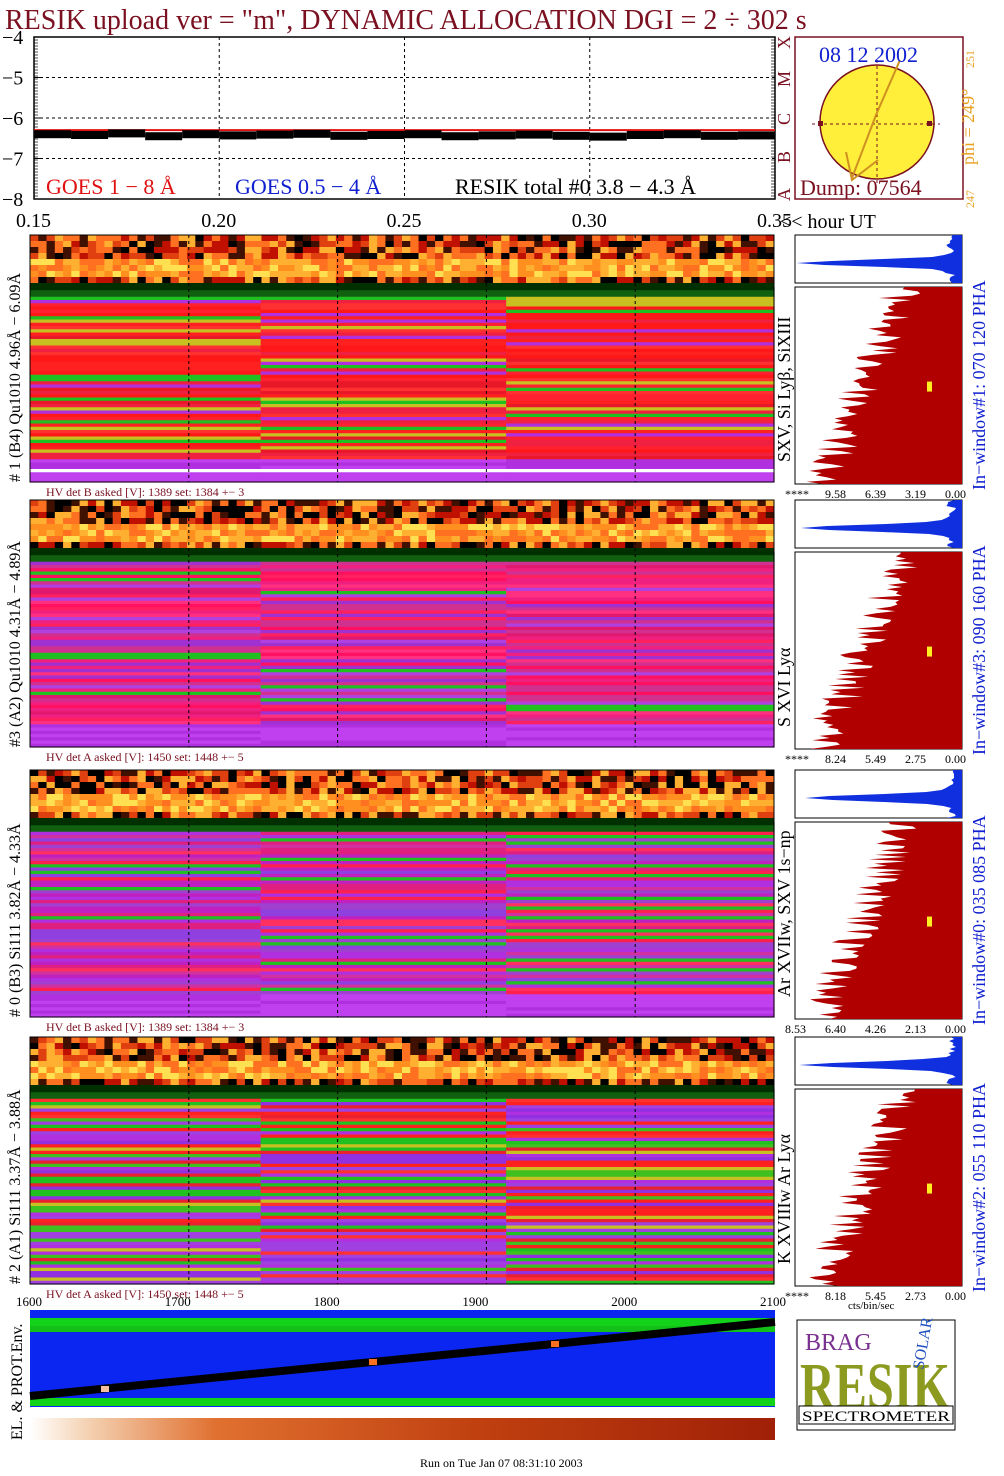  Describe the element at coordinates (955, 1296) in the screenshot. I see `histogram-tick-label: 0.00` at that location.